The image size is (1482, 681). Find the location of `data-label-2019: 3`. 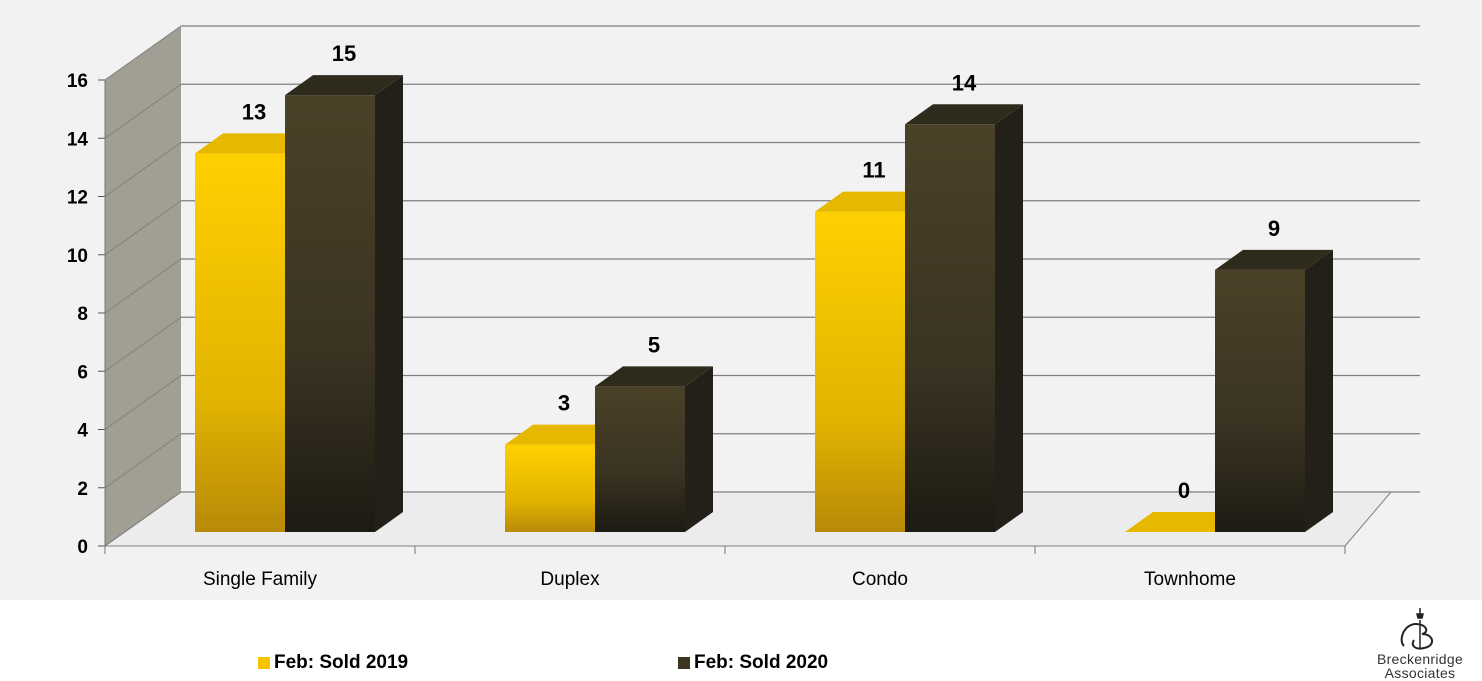

data-label-2019: 3 is located at coordinates (564, 403).